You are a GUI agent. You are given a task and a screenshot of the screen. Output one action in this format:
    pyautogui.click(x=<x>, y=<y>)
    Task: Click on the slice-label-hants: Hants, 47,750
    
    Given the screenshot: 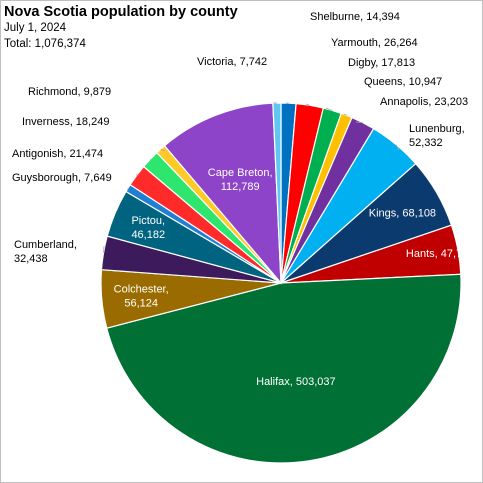 What is the action you would take?
    pyautogui.click(x=440, y=254)
    